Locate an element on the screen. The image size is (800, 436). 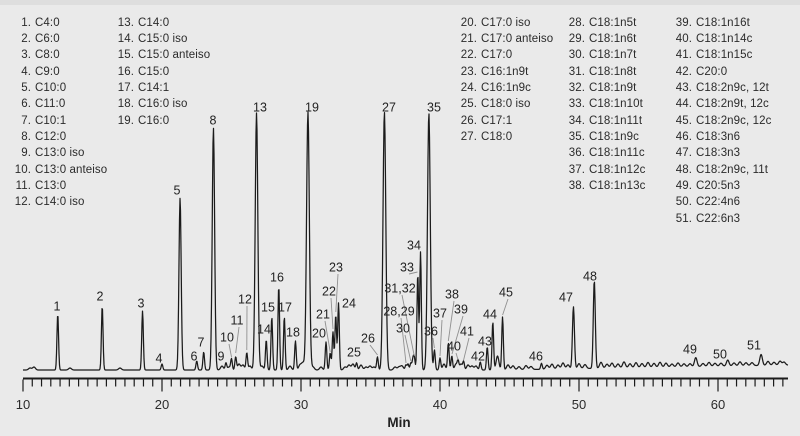
legend-item: 4. C9:0 is located at coordinates (30, 74).